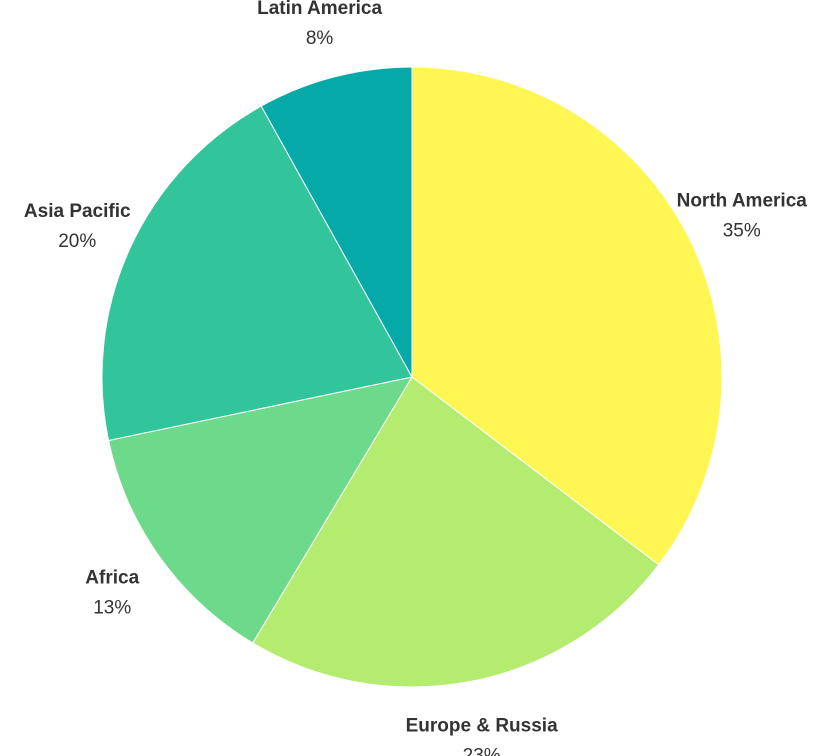  What do you see at coordinates (112, 577) in the screenshot?
I see `slice-label: Africa` at bounding box center [112, 577].